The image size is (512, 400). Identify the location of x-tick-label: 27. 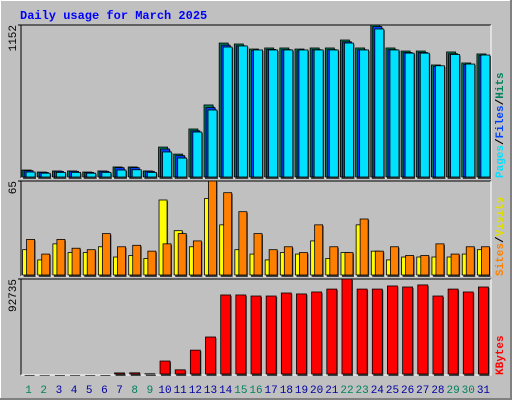
(422, 391).